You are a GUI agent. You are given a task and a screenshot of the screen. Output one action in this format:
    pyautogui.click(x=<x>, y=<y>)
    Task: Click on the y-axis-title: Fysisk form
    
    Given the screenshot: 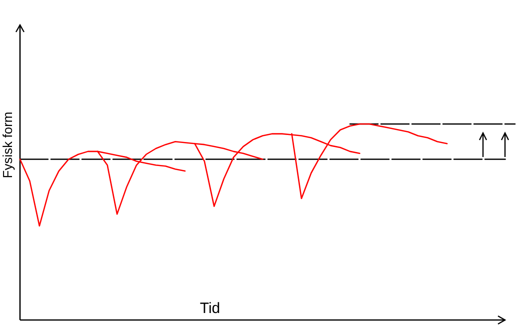 What is the action you would take?
    pyautogui.click(x=7, y=145)
    